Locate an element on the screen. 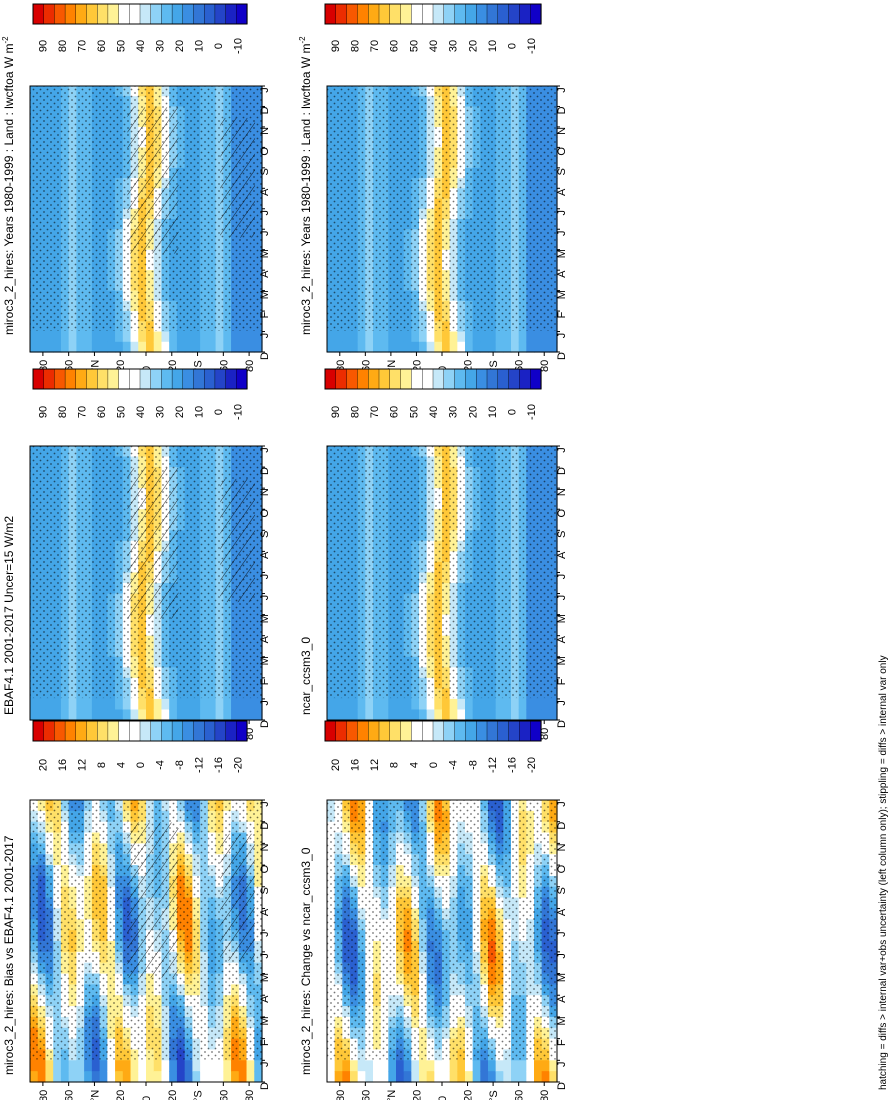 The width and height of the screenshot is (894, 1100). colorbar-tick-label: 50 is located at coordinates (414, 46).